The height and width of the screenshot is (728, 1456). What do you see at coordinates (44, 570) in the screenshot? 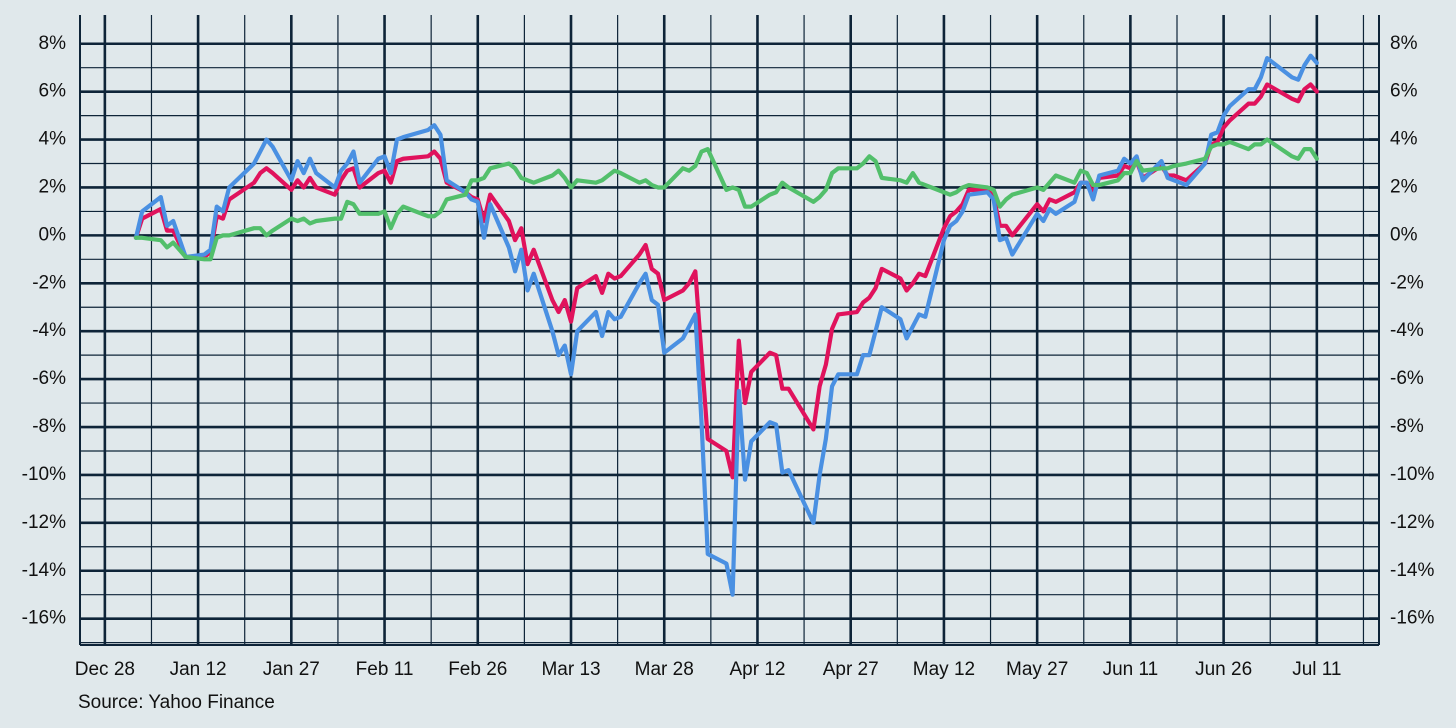
I see `y-tick-label: -14%` at bounding box center [44, 570].